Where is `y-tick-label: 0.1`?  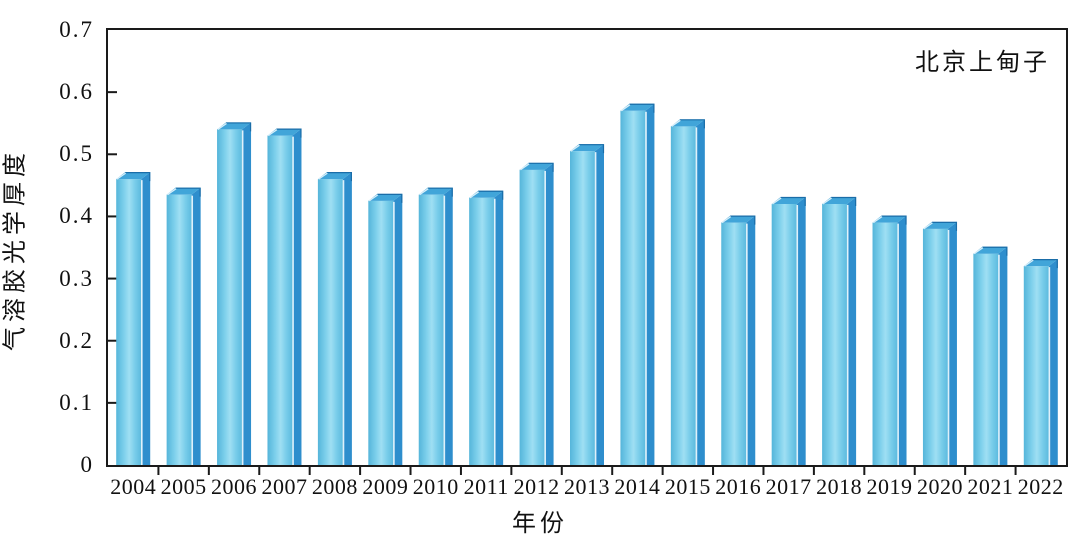
y-tick-label: 0.1 is located at coordinates (76, 402).